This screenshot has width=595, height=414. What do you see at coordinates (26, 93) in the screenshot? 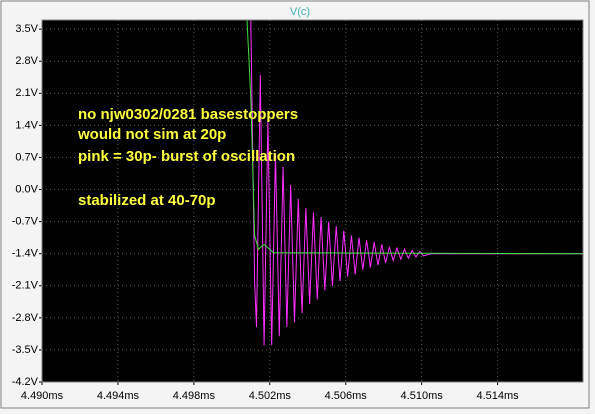
I see `y-tick-label: 2.1V` at bounding box center [26, 93].